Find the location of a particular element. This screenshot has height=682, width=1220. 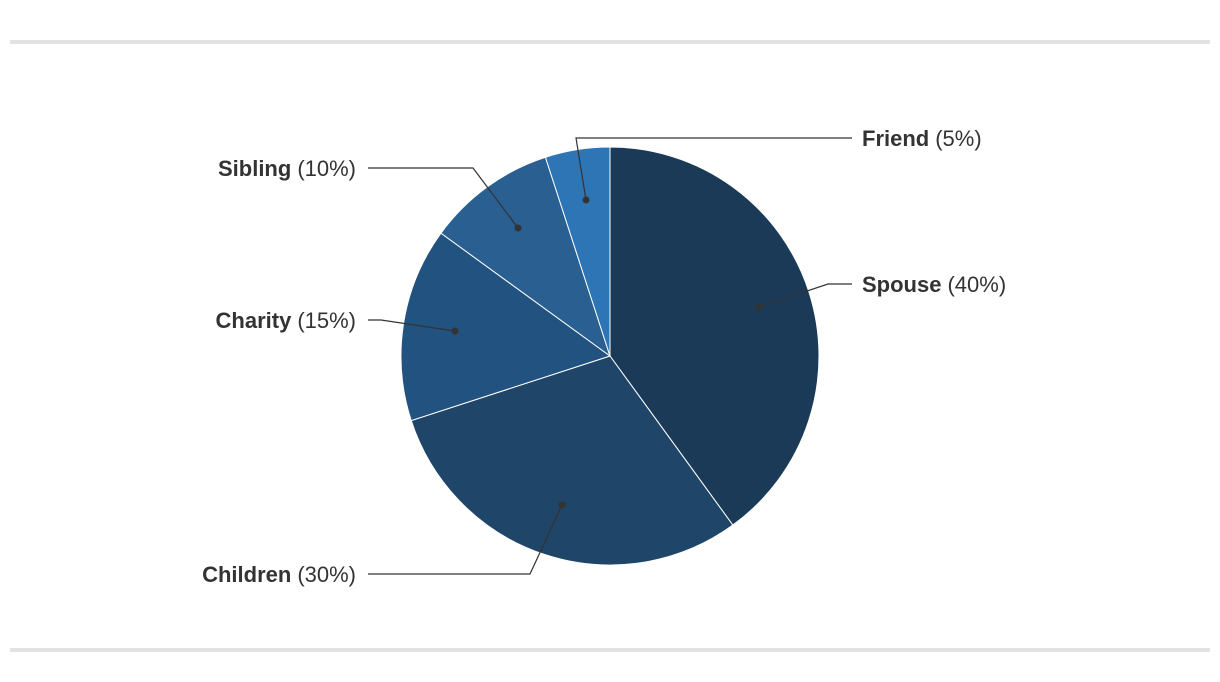

leader-line-charity is located at coordinates (412, 325).